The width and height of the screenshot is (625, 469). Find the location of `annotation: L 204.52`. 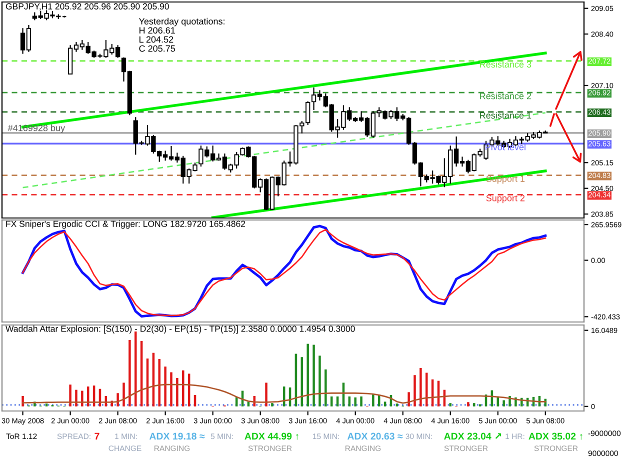

annotation: L 204.52 is located at coordinates (157, 39).